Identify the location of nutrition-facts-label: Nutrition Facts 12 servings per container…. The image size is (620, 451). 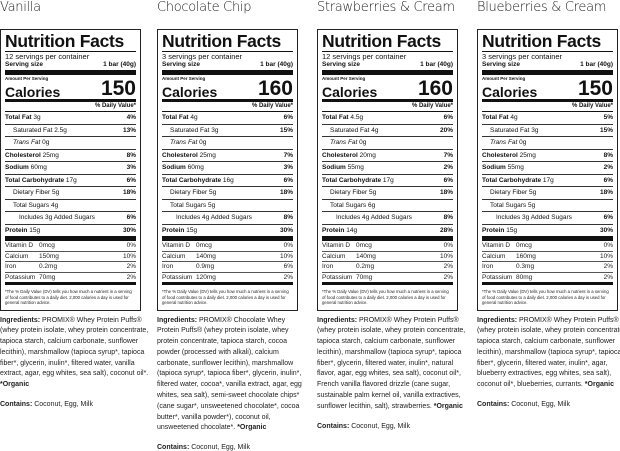
(70, 170).